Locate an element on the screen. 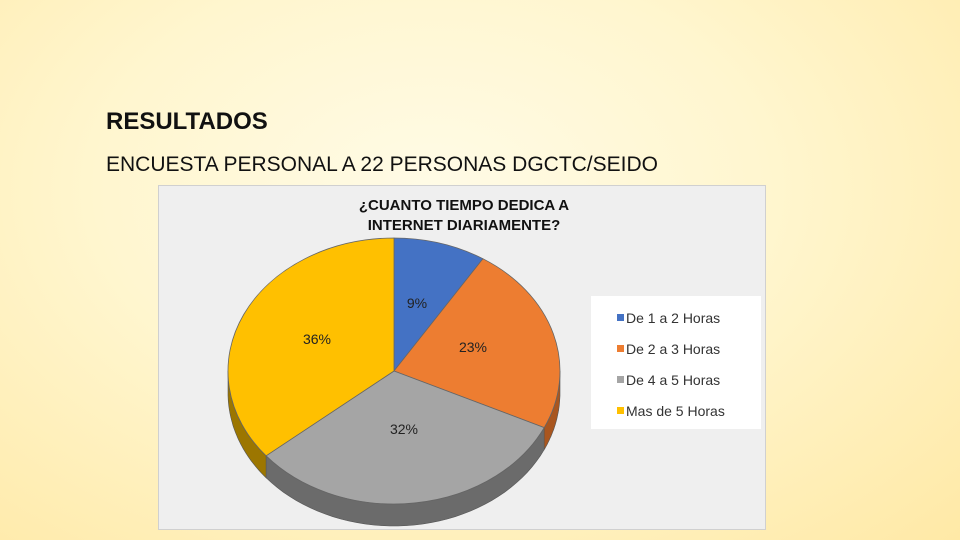  legend-item-2: De 2 a 3 Horas is located at coordinates (689, 348).